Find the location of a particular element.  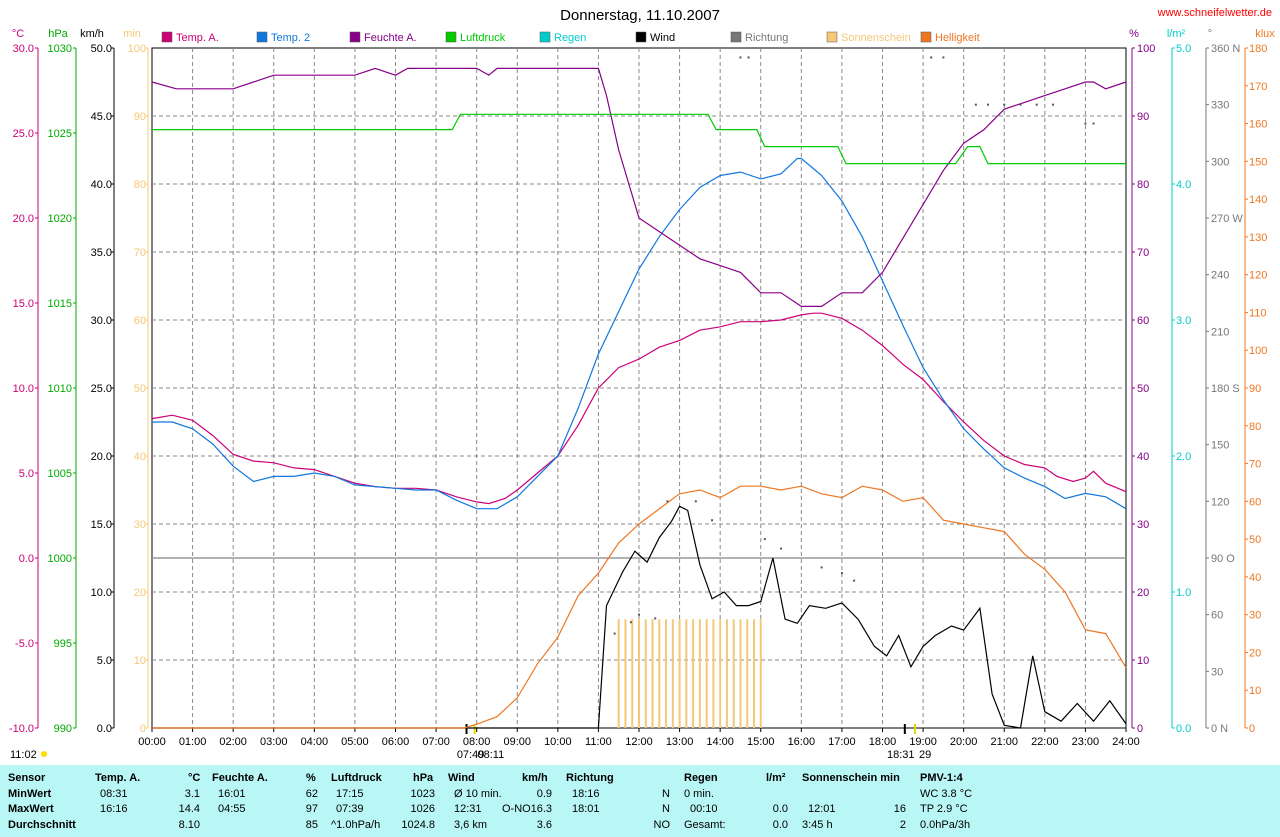

legend-label: Helligkeit is located at coordinates (957, 38).